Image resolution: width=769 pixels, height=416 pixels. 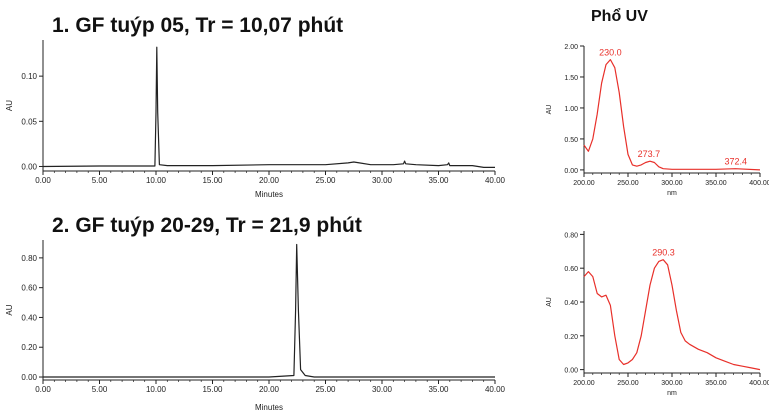 I want to click on uv1-y-tick-label: 1.00, so click(x=571, y=109).